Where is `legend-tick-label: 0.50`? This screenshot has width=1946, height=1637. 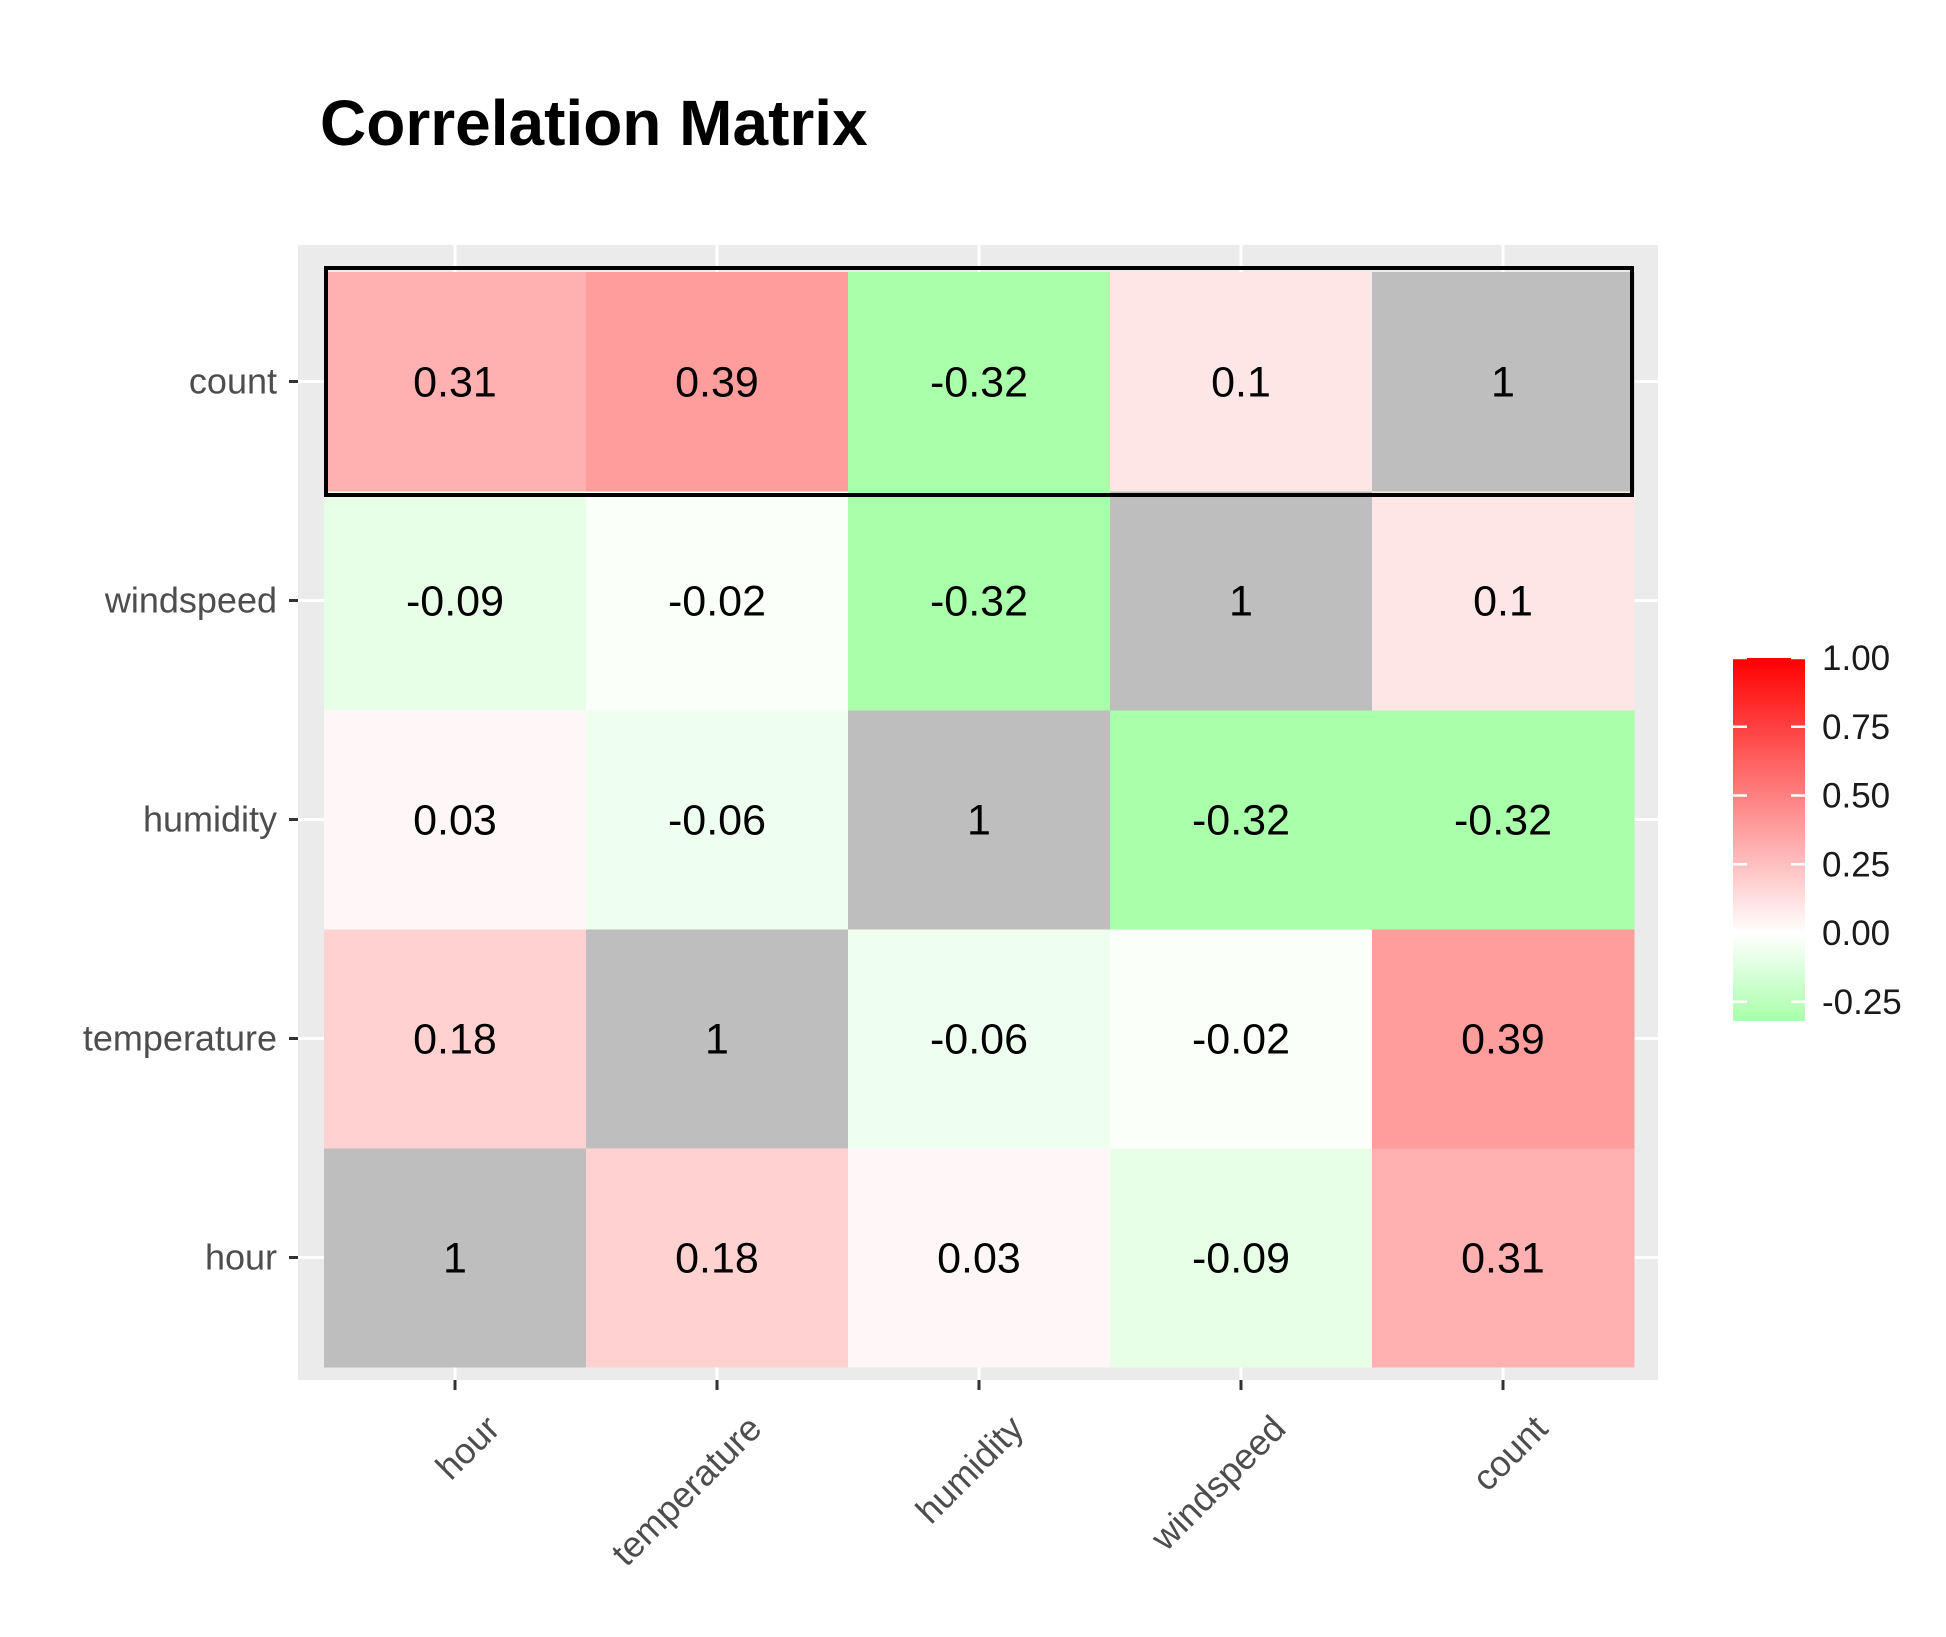 legend-tick-label: 0.50 is located at coordinates (1856, 796).